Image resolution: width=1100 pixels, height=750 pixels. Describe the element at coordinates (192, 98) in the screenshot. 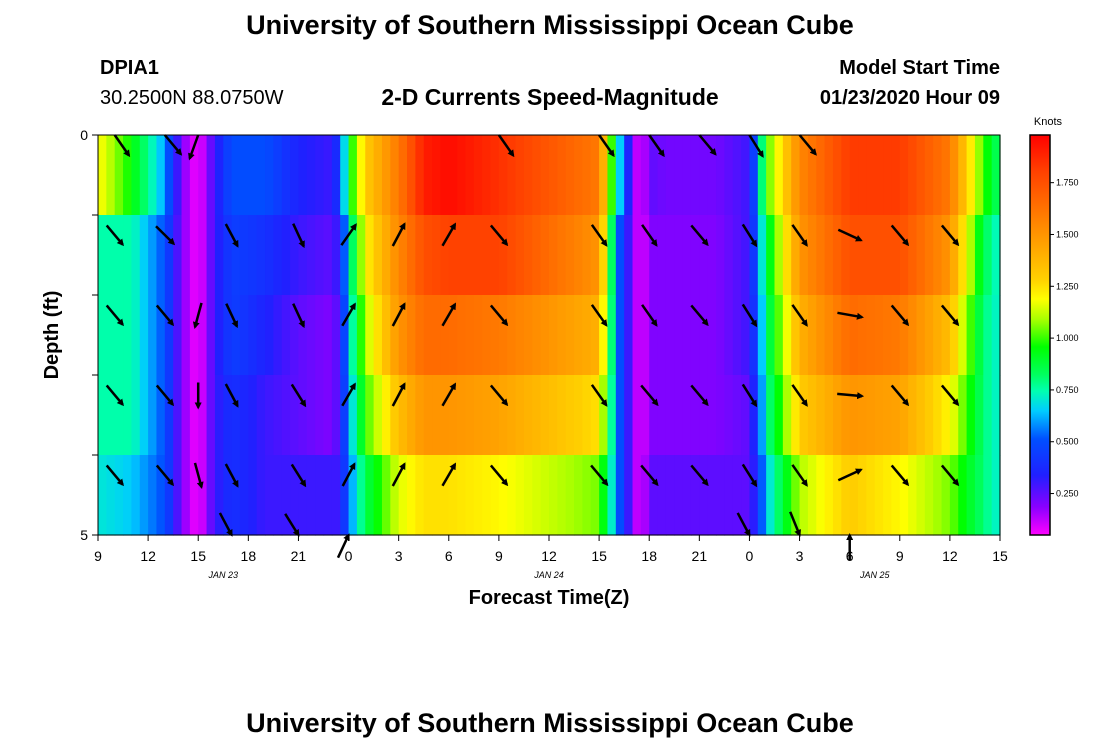

I see `station-coordinates: 30.2500N 88.0750W` at that location.